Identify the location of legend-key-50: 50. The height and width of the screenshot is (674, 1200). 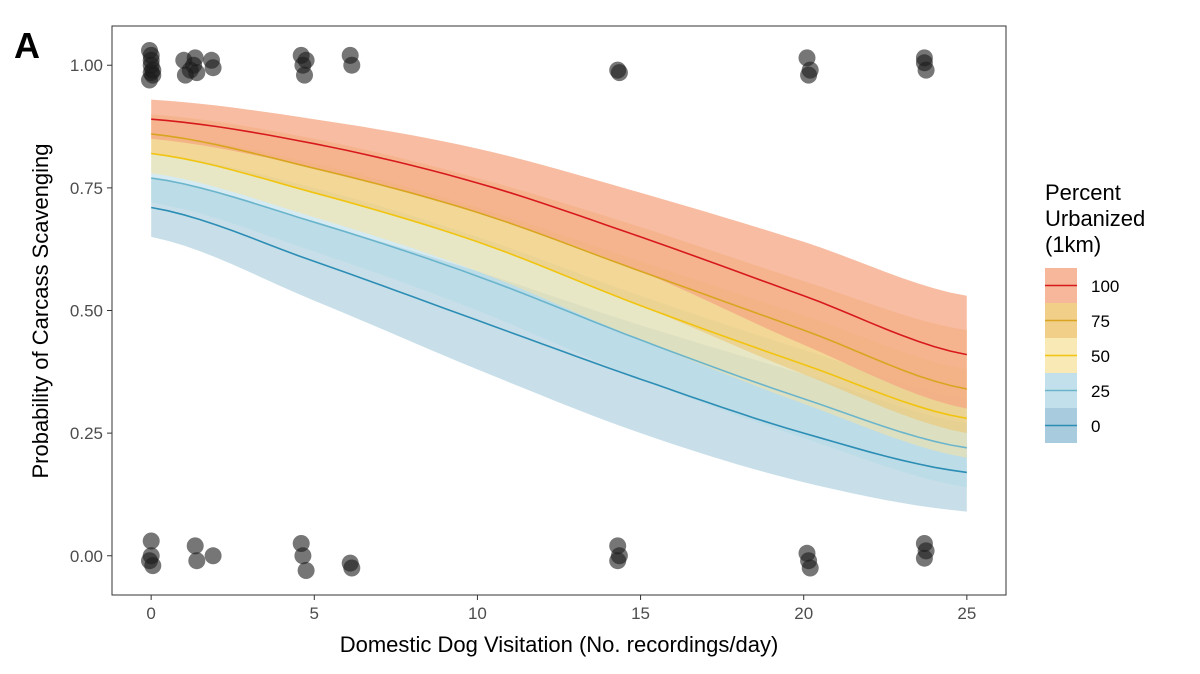
(1077, 355).